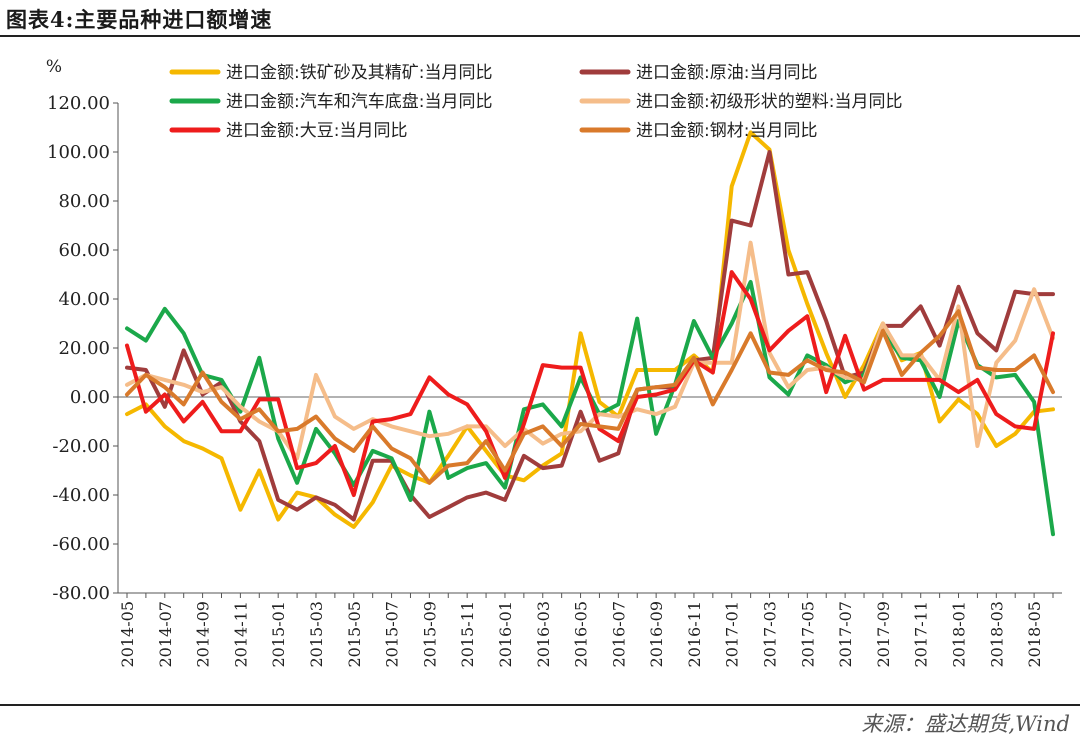 Image resolution: width=1080 pixels, height=740 pixels. I want to click on x-tick-label: 2017-03, so click(770, 634).